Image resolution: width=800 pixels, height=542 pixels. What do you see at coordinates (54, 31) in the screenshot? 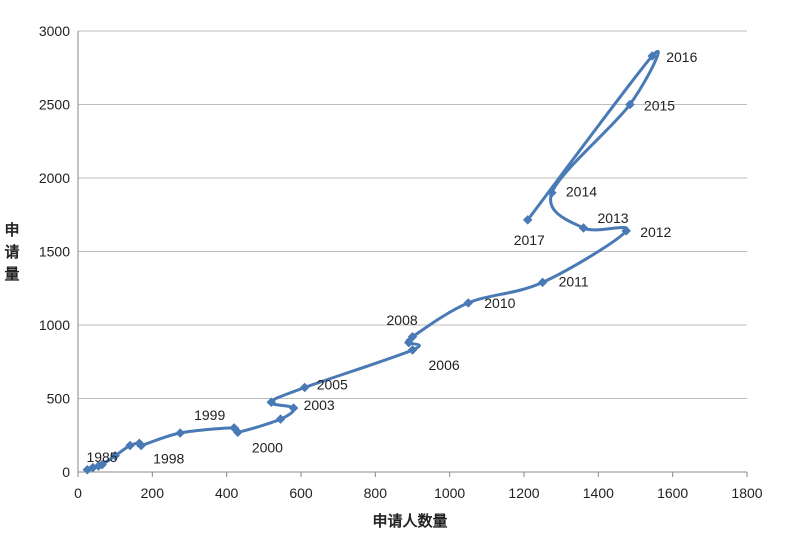
I see `y-tick-label-3000: 3000` at bounding box center [54, 31].